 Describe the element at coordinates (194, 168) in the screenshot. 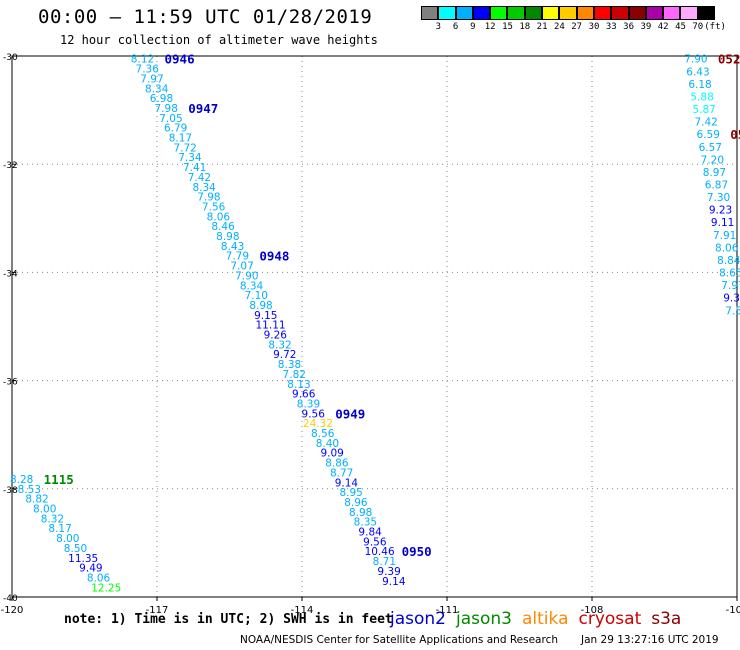

I see `wave-height-value: 7.41` at that location.